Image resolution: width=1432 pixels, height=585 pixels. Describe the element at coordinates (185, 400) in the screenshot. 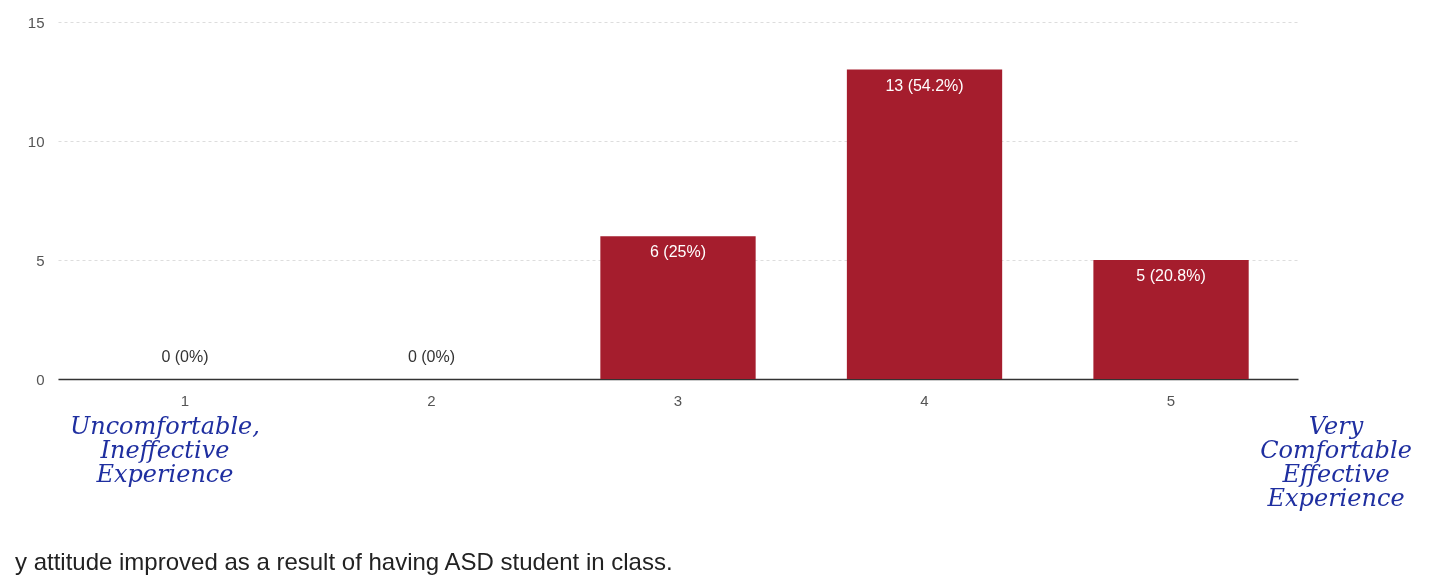

I see `x-tick-label: 1` at that location.